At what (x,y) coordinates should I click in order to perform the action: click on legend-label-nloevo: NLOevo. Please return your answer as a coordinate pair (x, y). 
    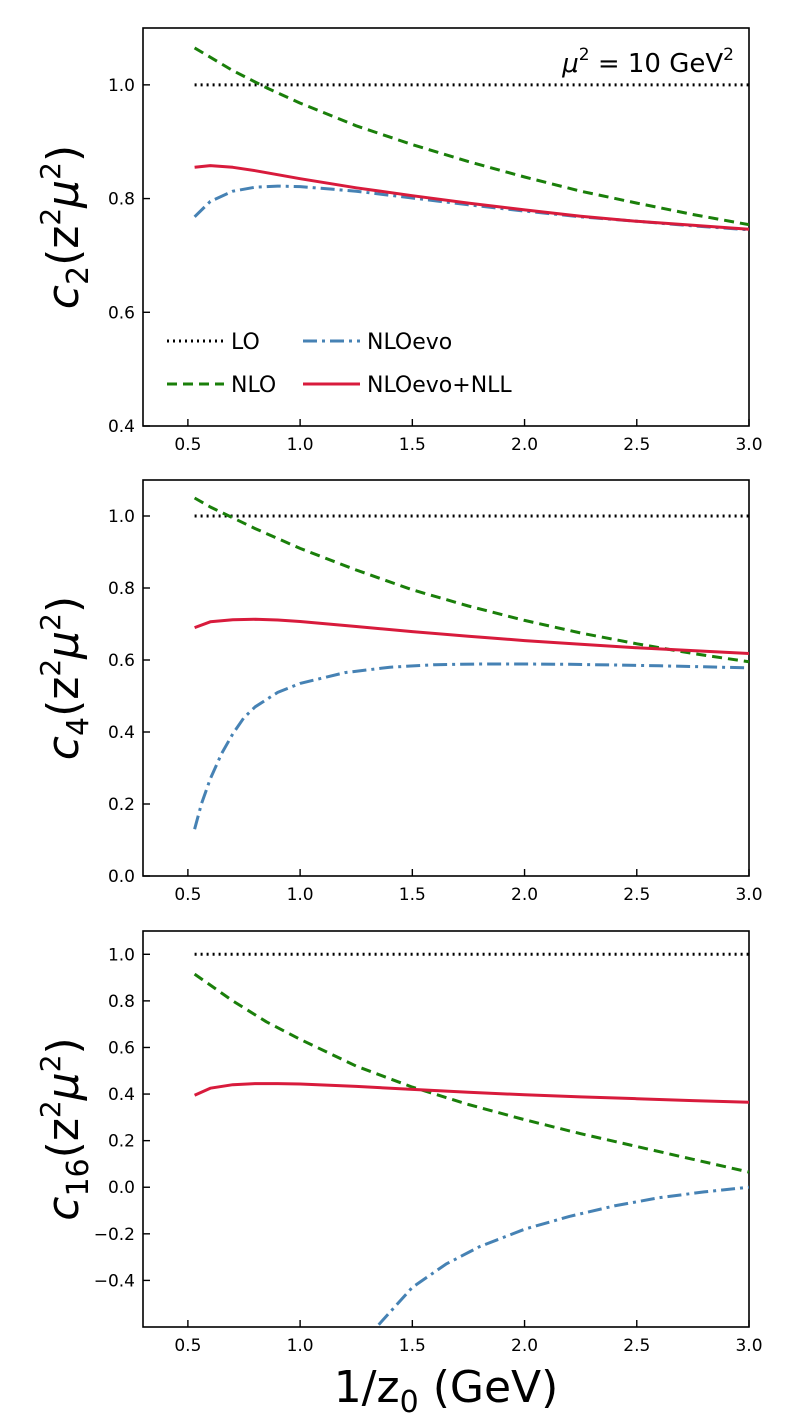
    Looking at the image, I should click on (409, 342).